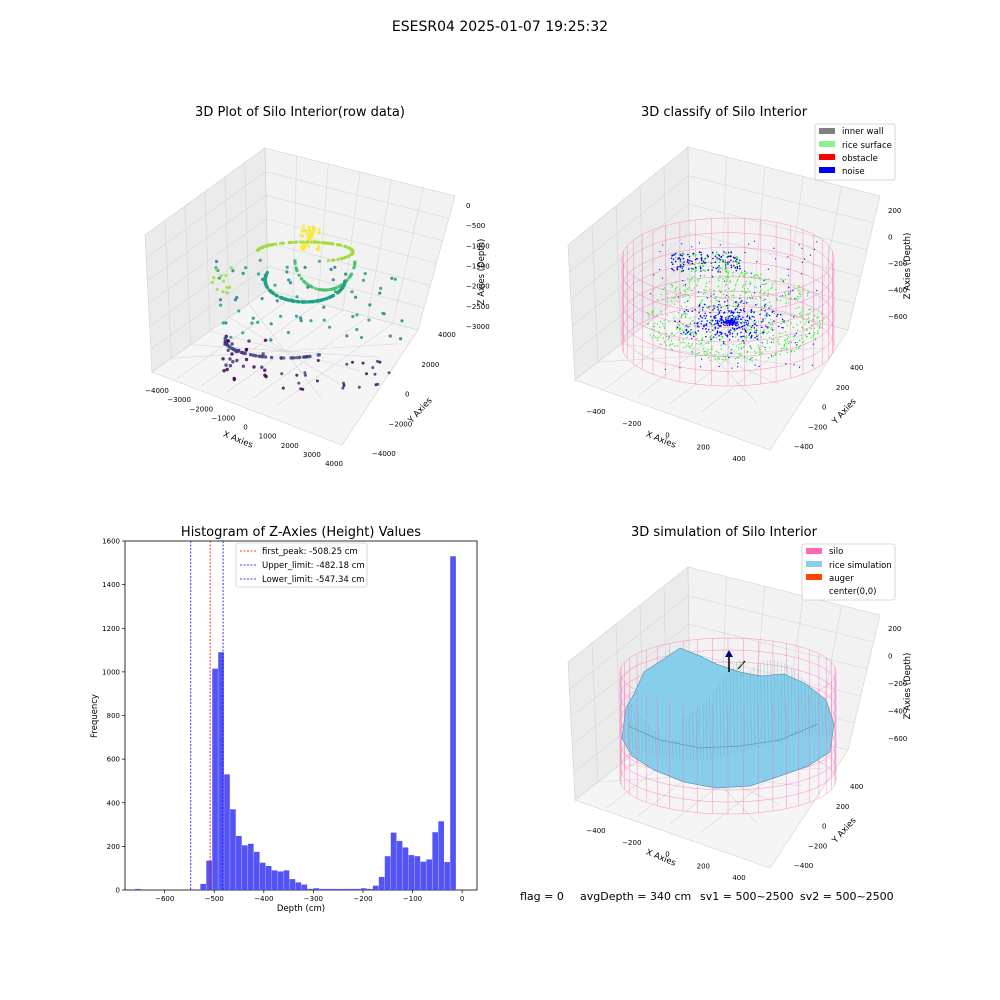 The height and width of the screenshot is (1000, 1000). I want to click on raw-gridline, so click(335, 364).